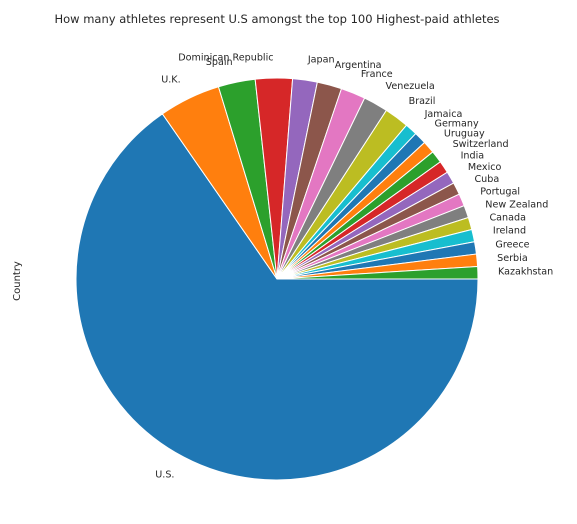  I want to click on pie-label-india: India, so click(473, 155).